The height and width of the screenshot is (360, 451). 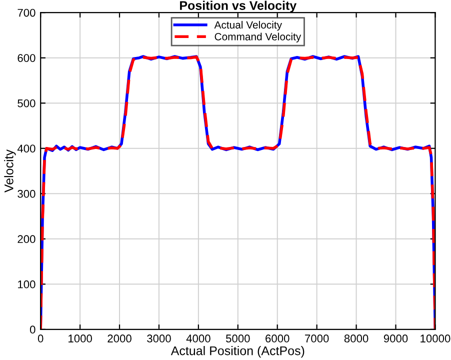 I want to click on x-tick-label: 2000, so click(x=120, y=338).